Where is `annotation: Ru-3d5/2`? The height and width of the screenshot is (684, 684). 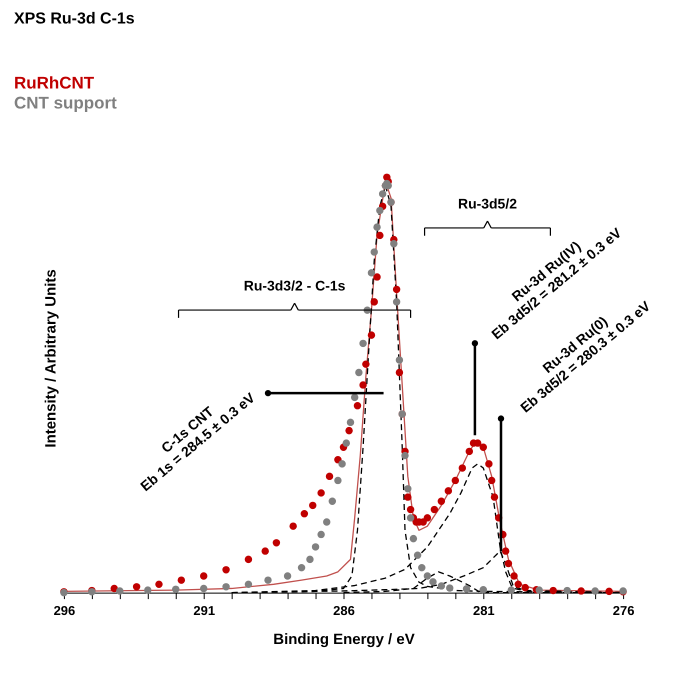 annotation: Ru-3d5/2 is located at coordinates (488, 203).